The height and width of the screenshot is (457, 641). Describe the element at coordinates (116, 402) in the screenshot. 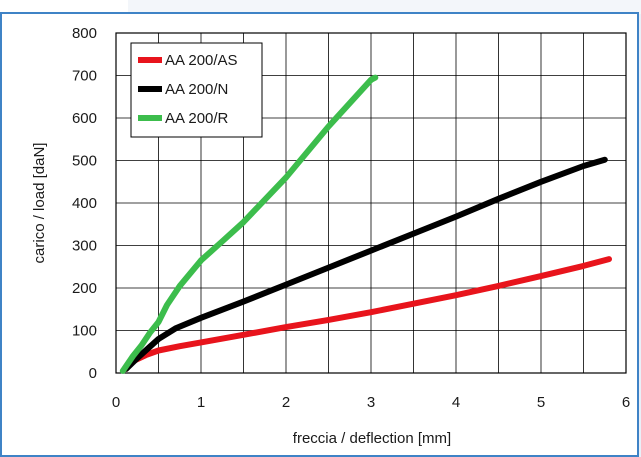

I see `x-tick-label: 0` at that location.